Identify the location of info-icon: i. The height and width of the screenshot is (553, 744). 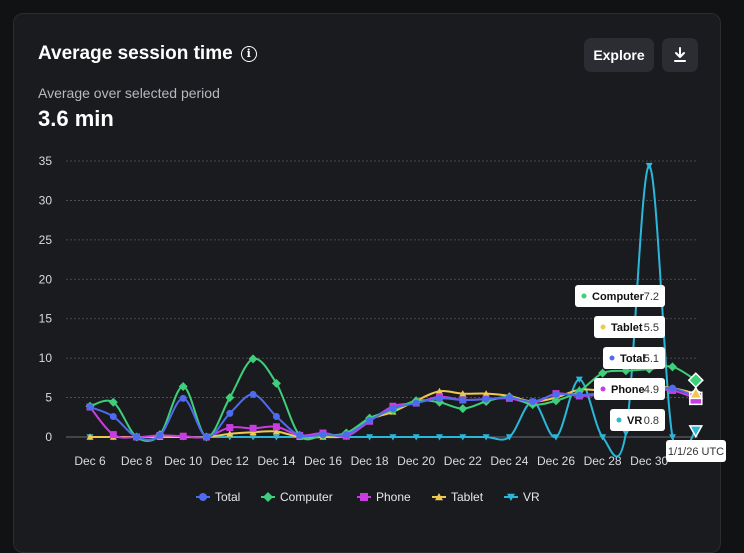
(248, 54).